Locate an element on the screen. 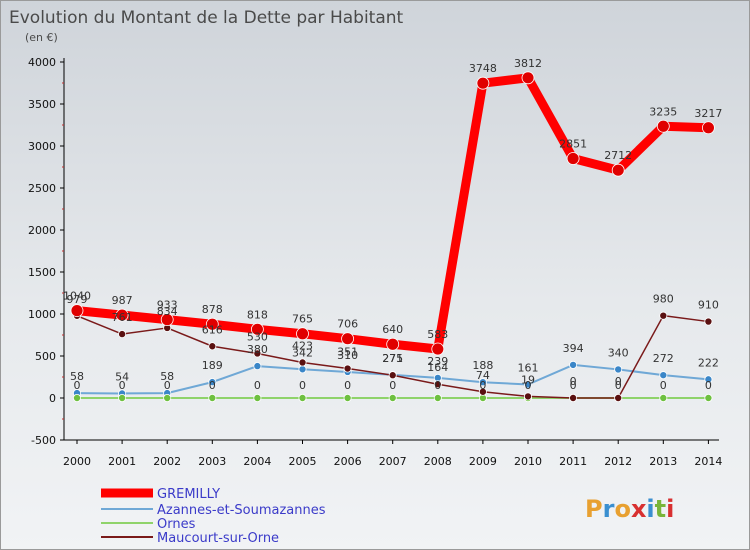  x-tick-label: 2010 is located at coordinates (528, 461).